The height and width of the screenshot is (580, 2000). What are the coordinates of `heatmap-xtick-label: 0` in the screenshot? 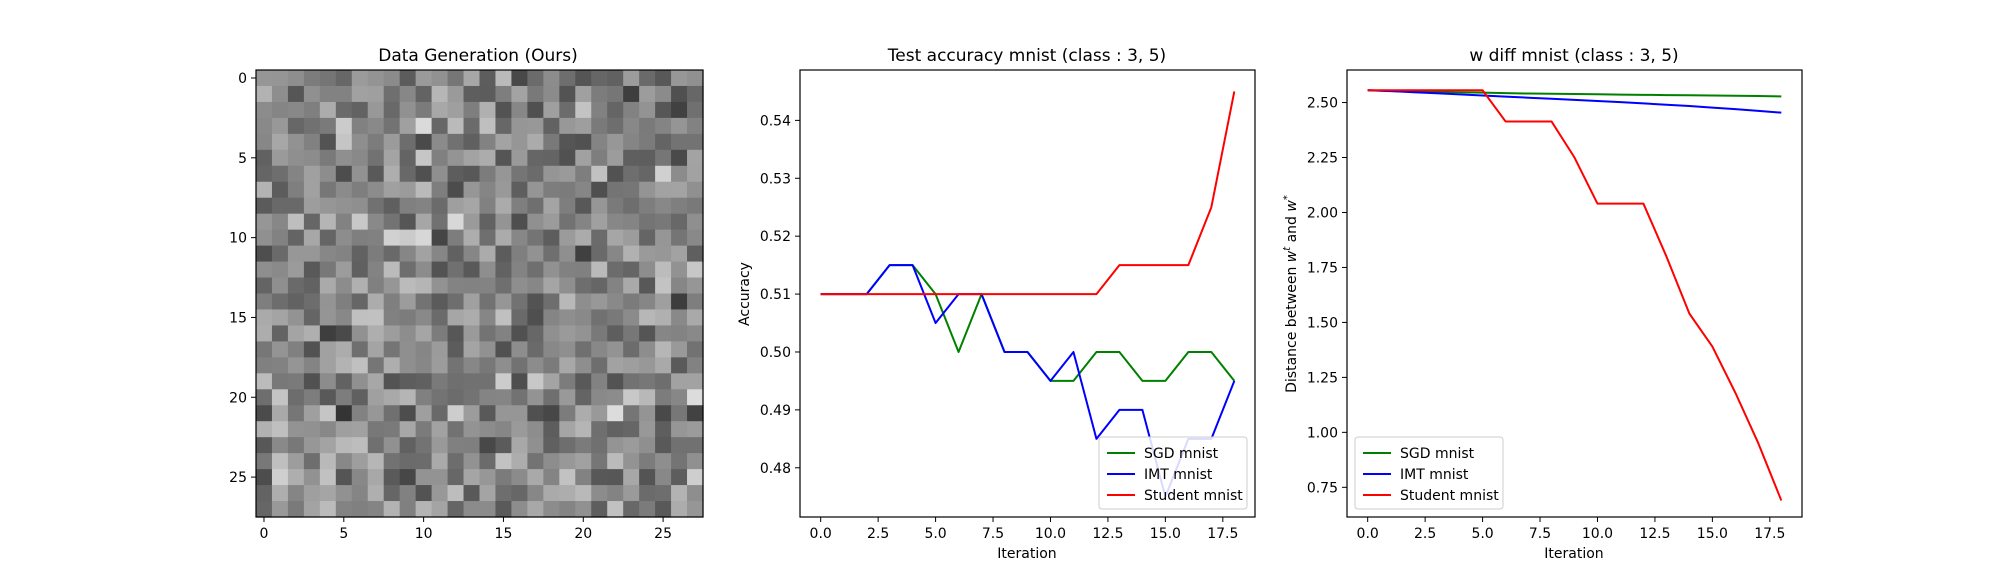 It's located at (264, 534).